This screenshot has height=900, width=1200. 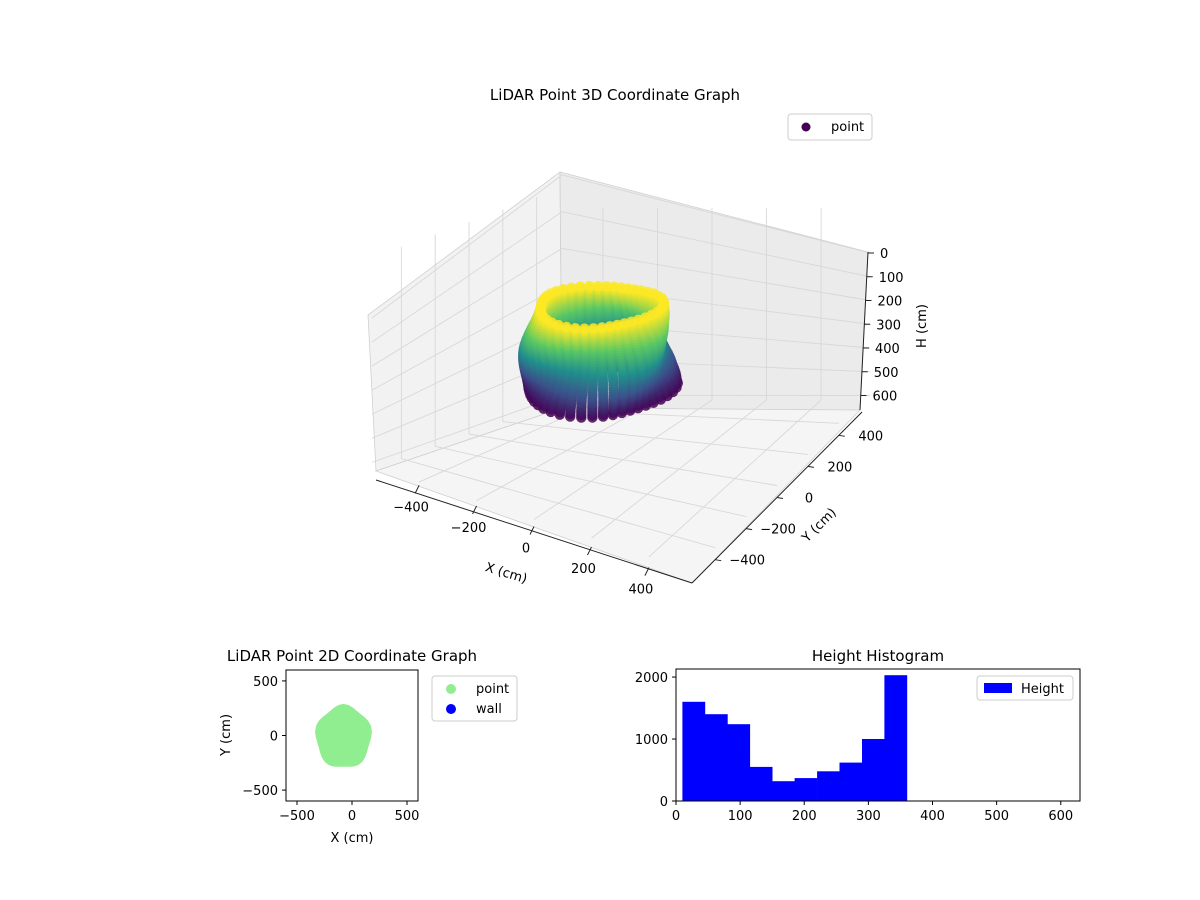 I want to click on legend-2d: point wall, so click(x=474, y=698).